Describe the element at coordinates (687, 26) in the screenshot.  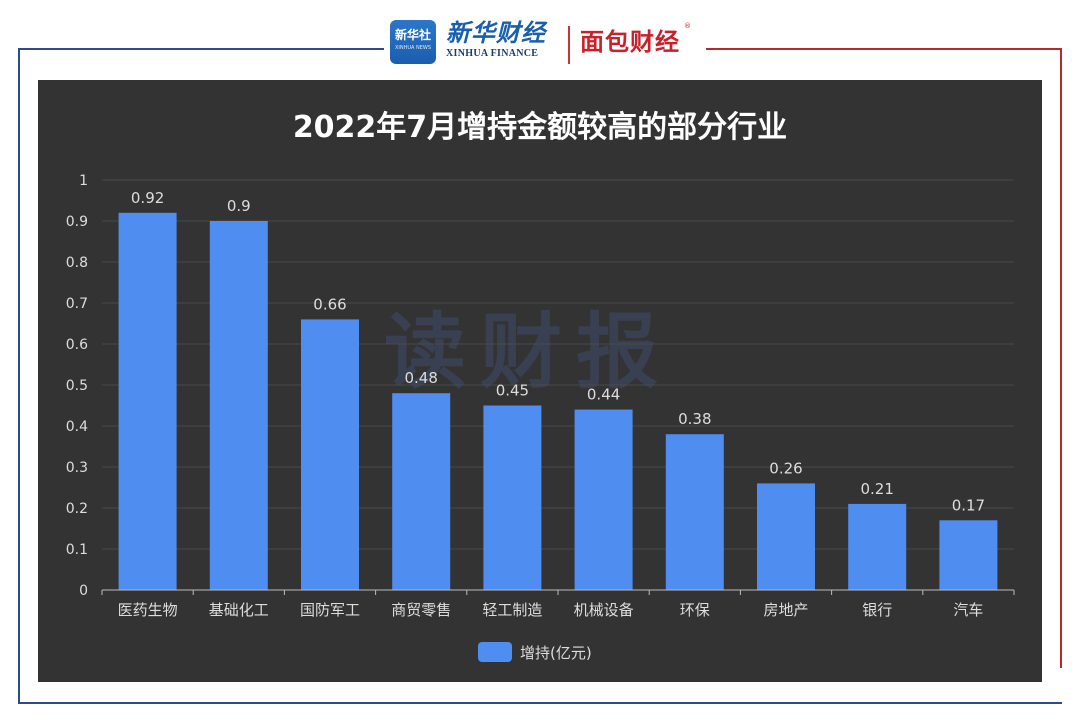
I see `registered-mark: ®` at that location.